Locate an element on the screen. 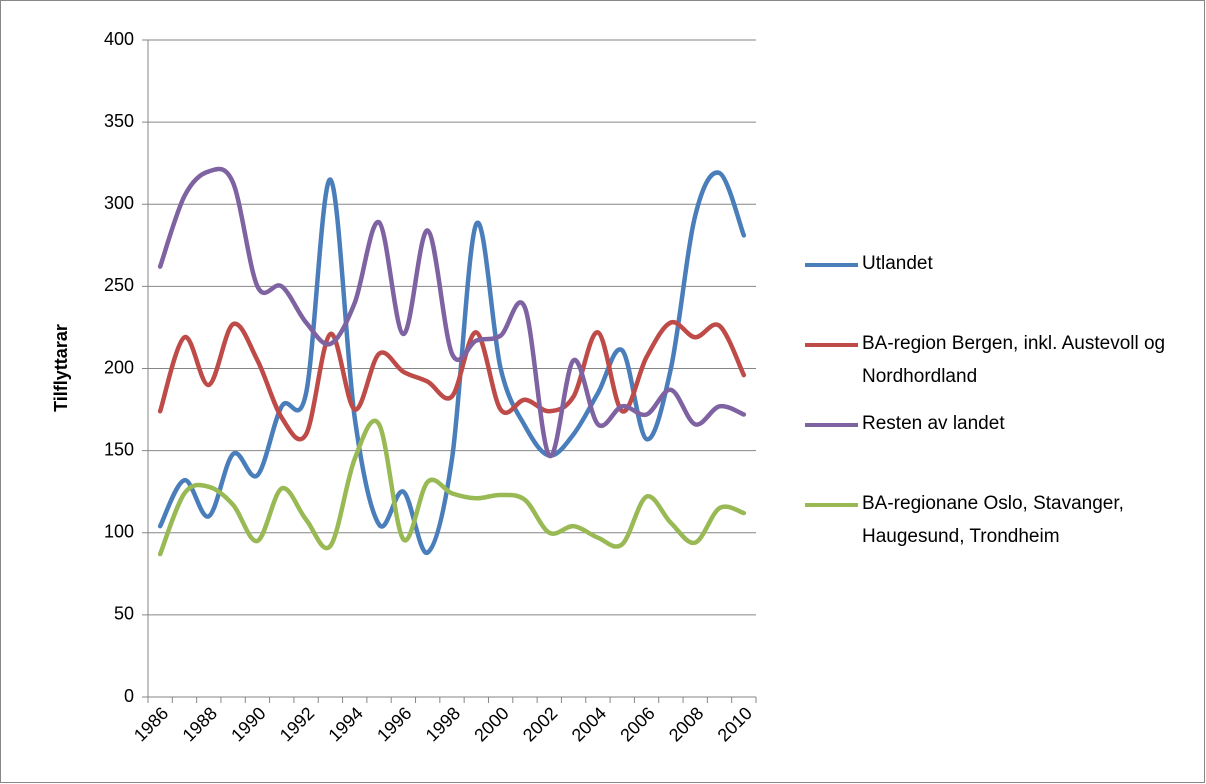 This screenshot has width=1206, height=784. y-tick-label: 200 is located at coordinates (119, 367).